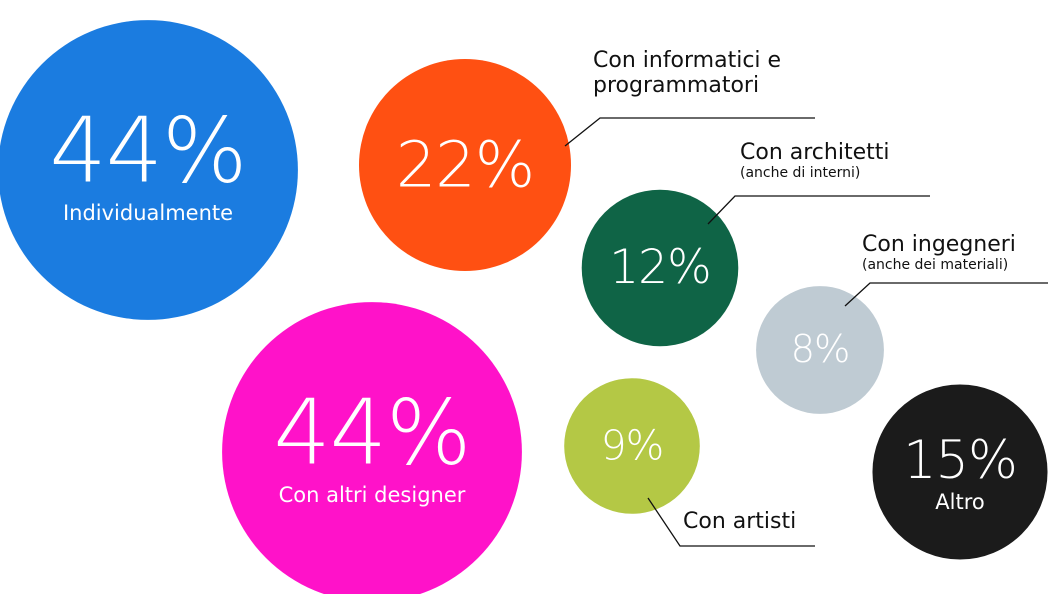 This screenshot has width=1050, height=594. What do you see at coordinates (372, 495) in the screenshot?
I see `category-label: Con altri designer` at bounding box center [372, 495].